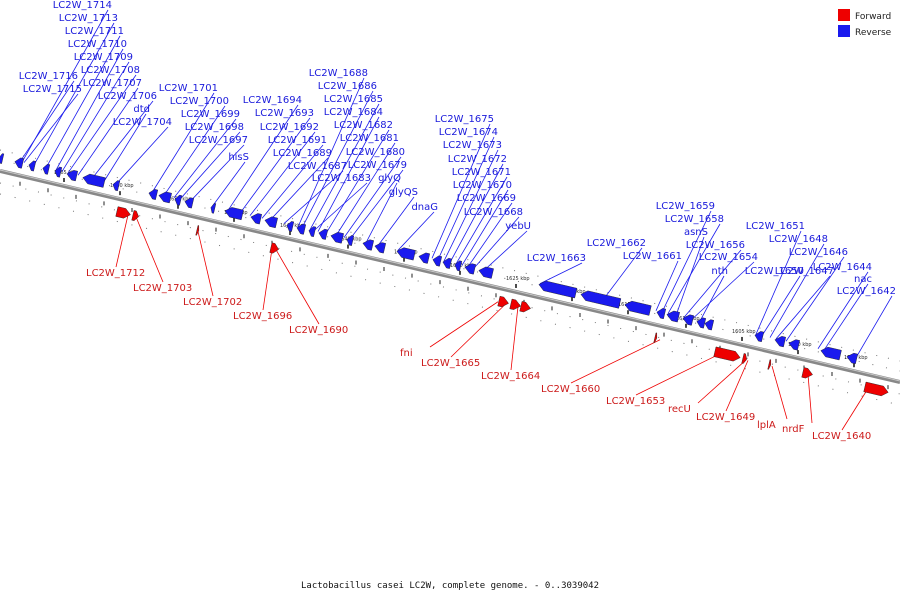 Image resolution: width=900 pixels, height=600 pixels. I want to click on gene-label-lc2w-1651: LC2W_1651, so click(775, 226).